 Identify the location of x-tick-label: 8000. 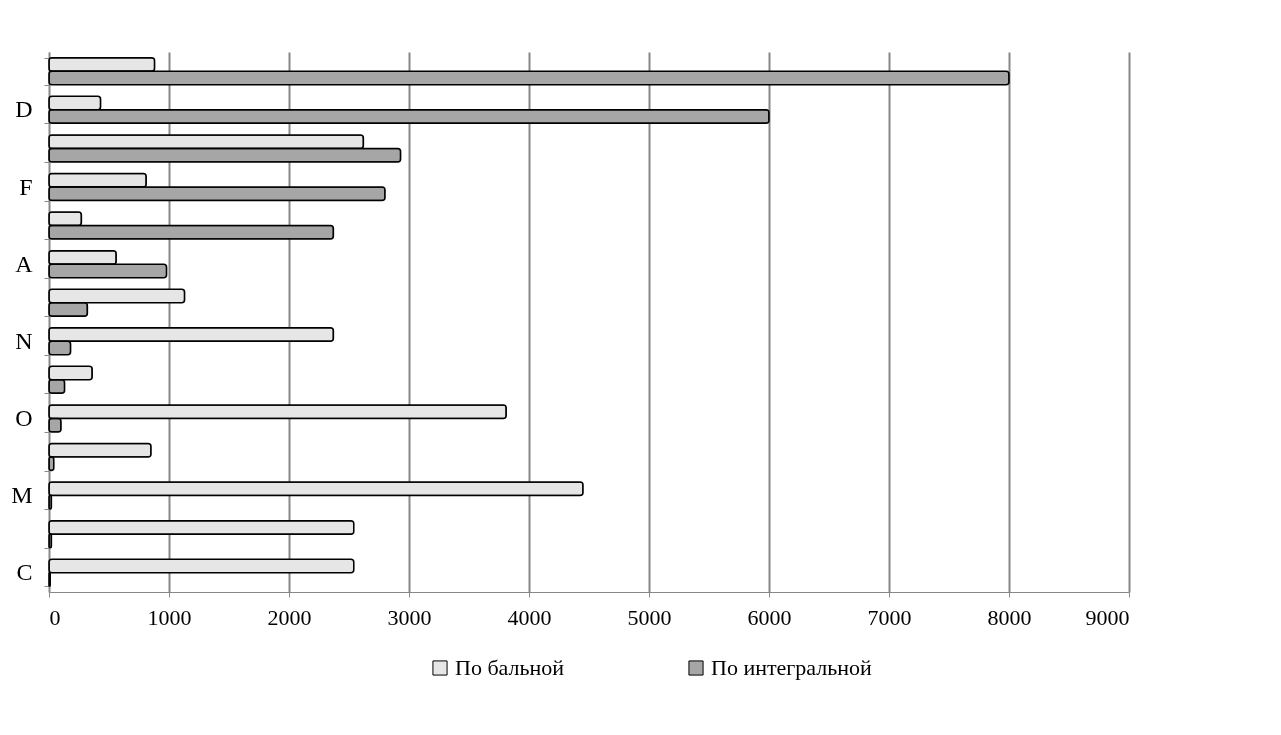
(1009, 617).